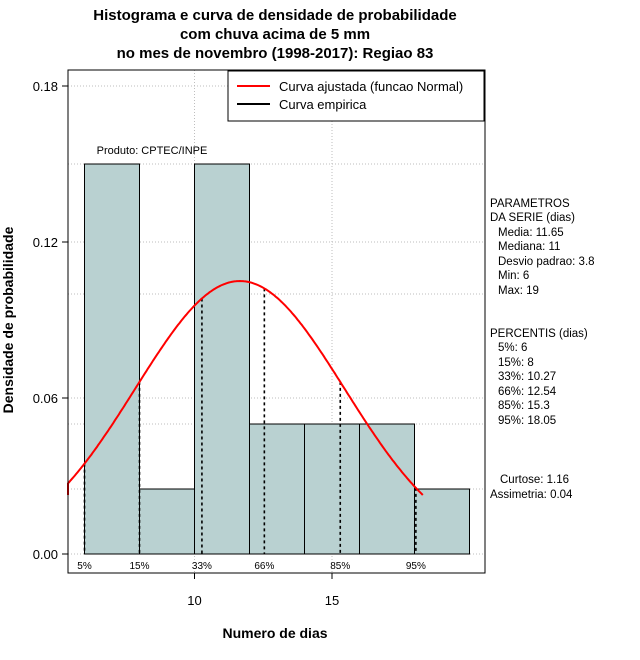  I want to click on x-axis: 10 15, so click(263, 590).